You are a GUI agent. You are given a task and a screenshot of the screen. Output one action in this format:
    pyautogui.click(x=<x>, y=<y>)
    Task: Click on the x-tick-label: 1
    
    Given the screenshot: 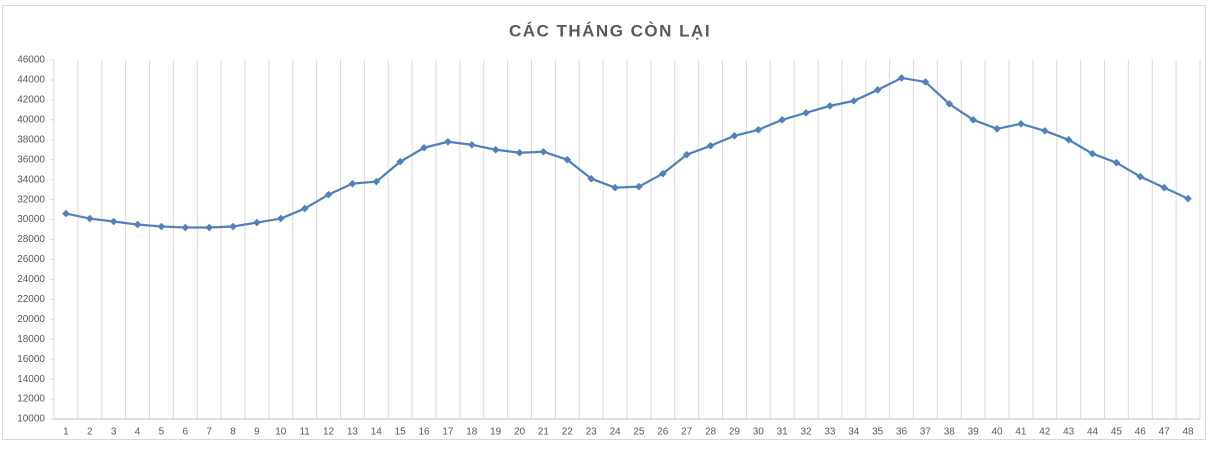 What is the action you would take?
    pyautogui.click(x=66, y=432)
    